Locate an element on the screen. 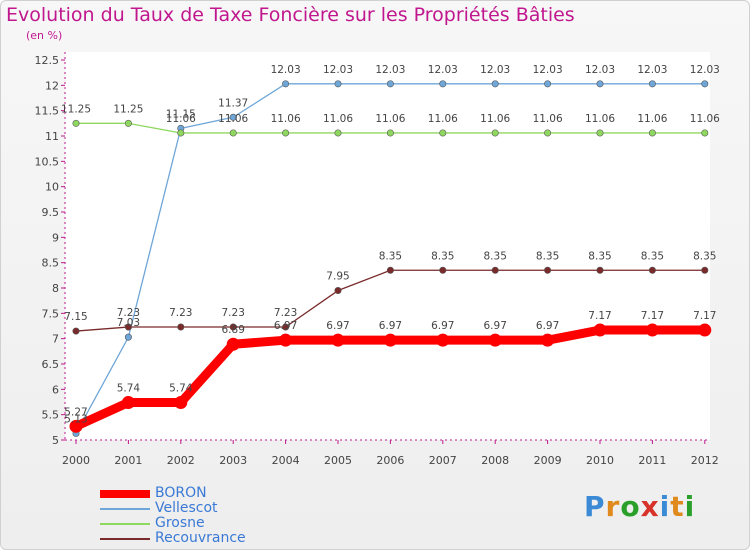 Image resolution: width=750 pixels, height=550 pixels. y-tick-label: 7.5 is located at coordinates (51, 313).